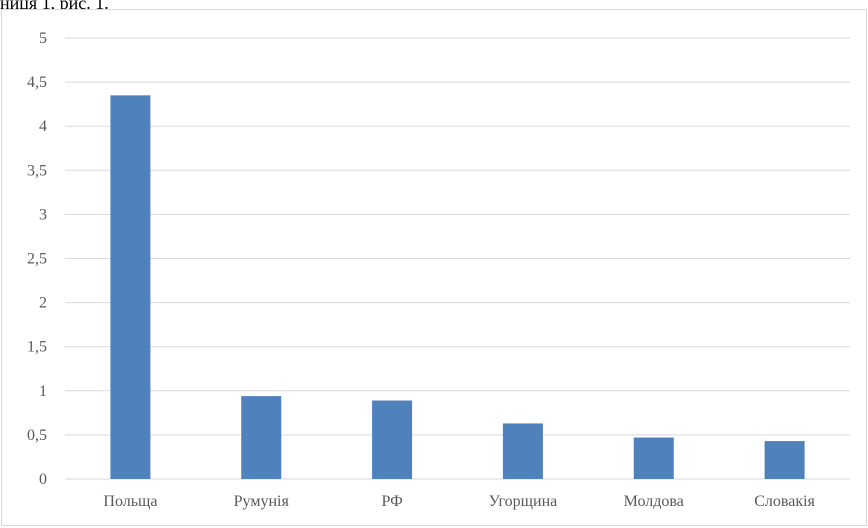  Describe the element at coordinates (37, 82) in the screenshot. I see `y-tick-label: 4,5` at that location.